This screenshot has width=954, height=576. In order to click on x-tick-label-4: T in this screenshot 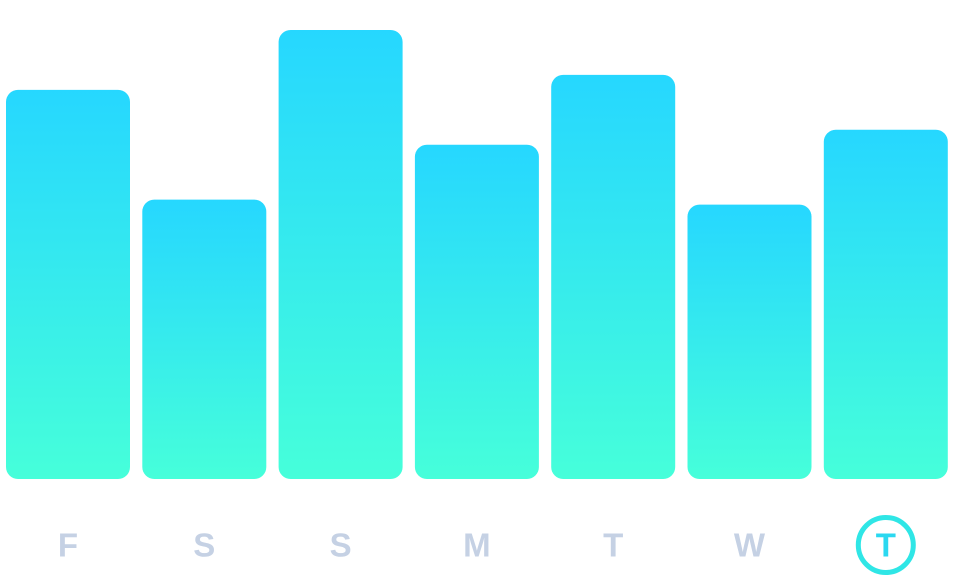, I will do `click(613, 545)`.